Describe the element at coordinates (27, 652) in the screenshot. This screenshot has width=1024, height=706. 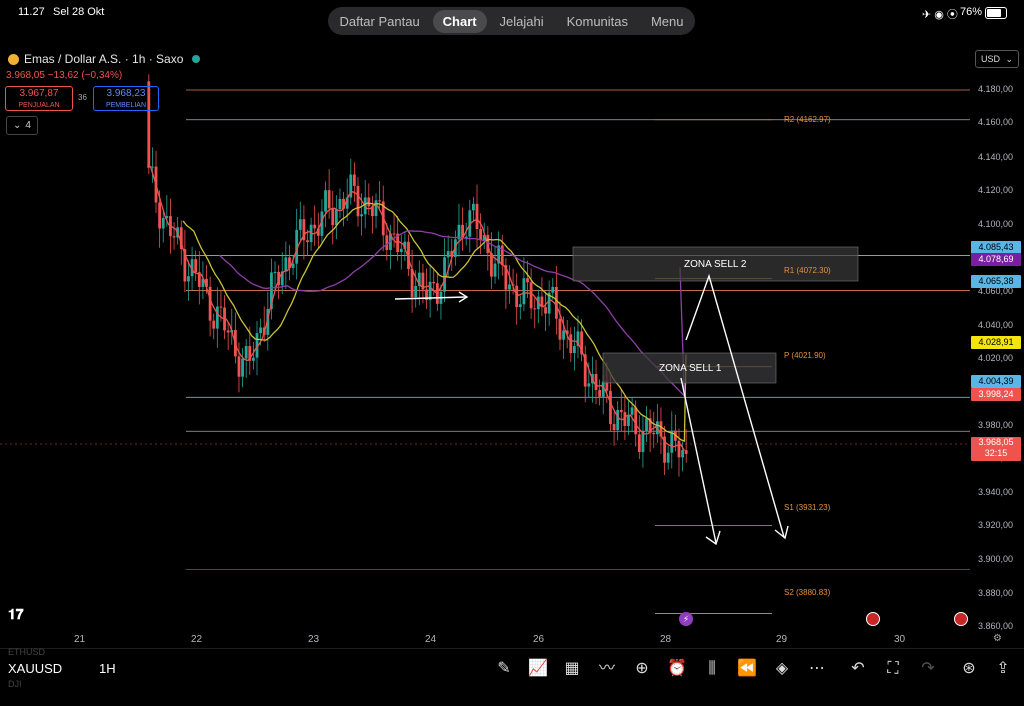
I see `ghost-symbol-prev: ETHUSD` at that location.